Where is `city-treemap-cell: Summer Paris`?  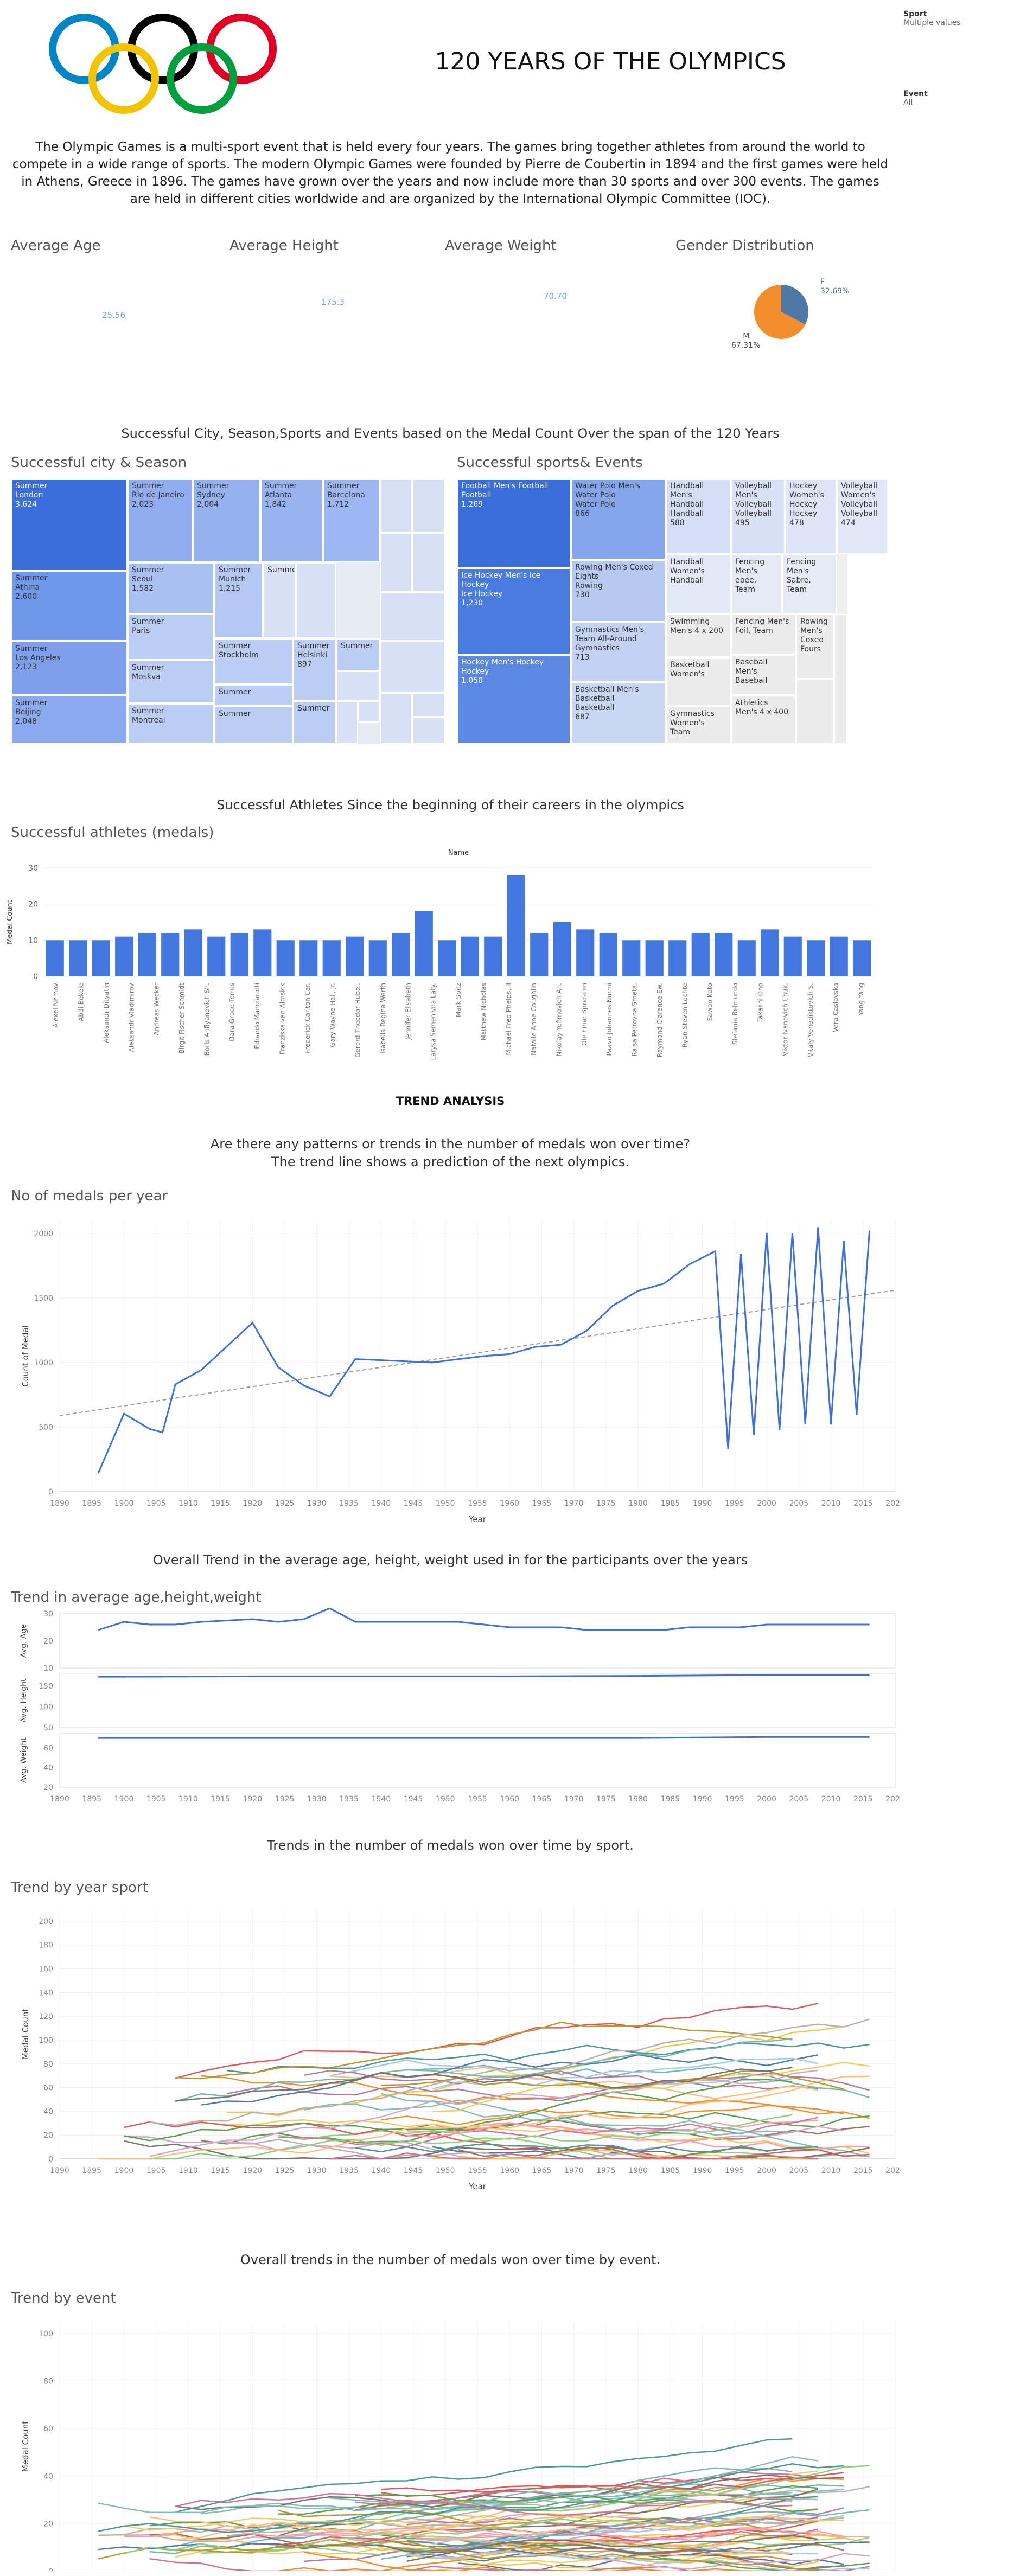 city-treemap-cell: Summer Paris is located at coordinates (170, 637).